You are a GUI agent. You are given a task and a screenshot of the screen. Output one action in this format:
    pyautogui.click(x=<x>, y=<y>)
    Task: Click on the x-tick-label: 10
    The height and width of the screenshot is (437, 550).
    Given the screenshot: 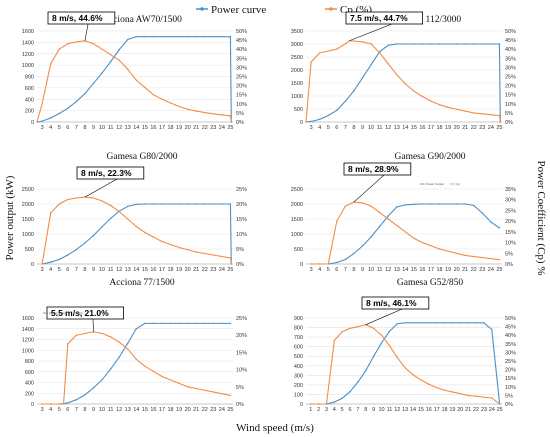 What is the action you would take?
    pyautogui.click(x=102, y=270)
    